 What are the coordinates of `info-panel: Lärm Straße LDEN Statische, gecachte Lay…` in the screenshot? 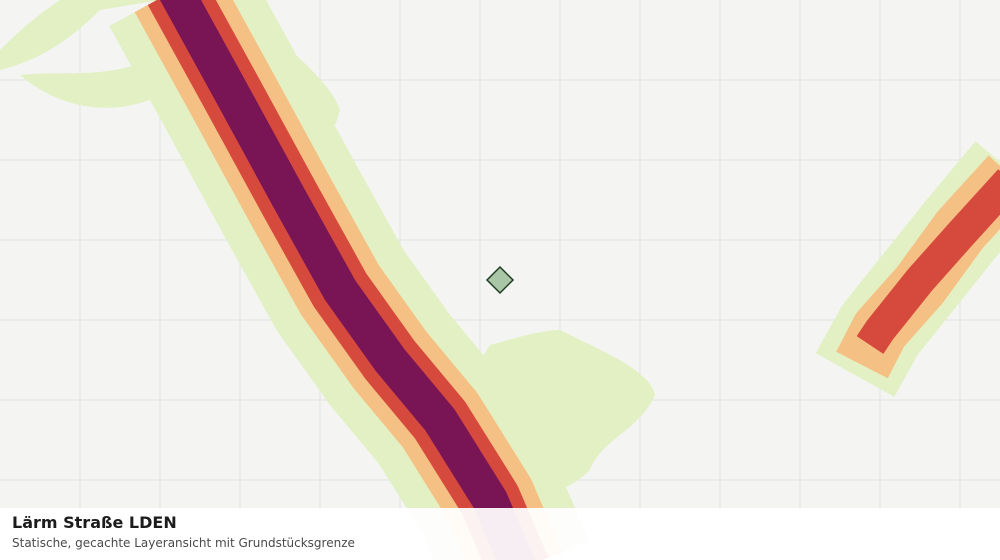 It's located at (500, 534).